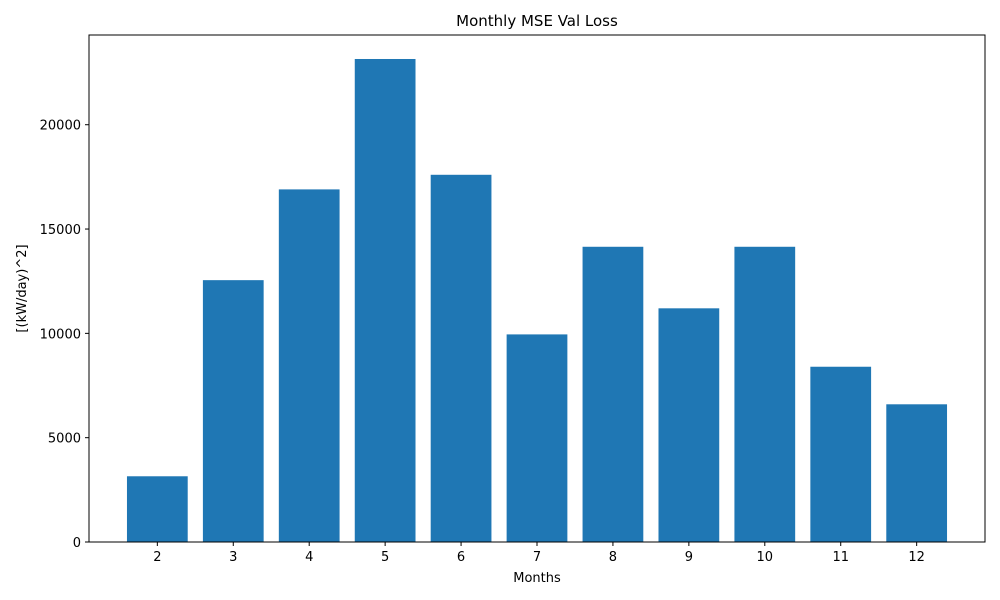 The height and width of the screenshot is (600, 1000). Describe the element at coordinates (60, 126) in the screenshot. I see `y-tick-label: 20000` at that location.